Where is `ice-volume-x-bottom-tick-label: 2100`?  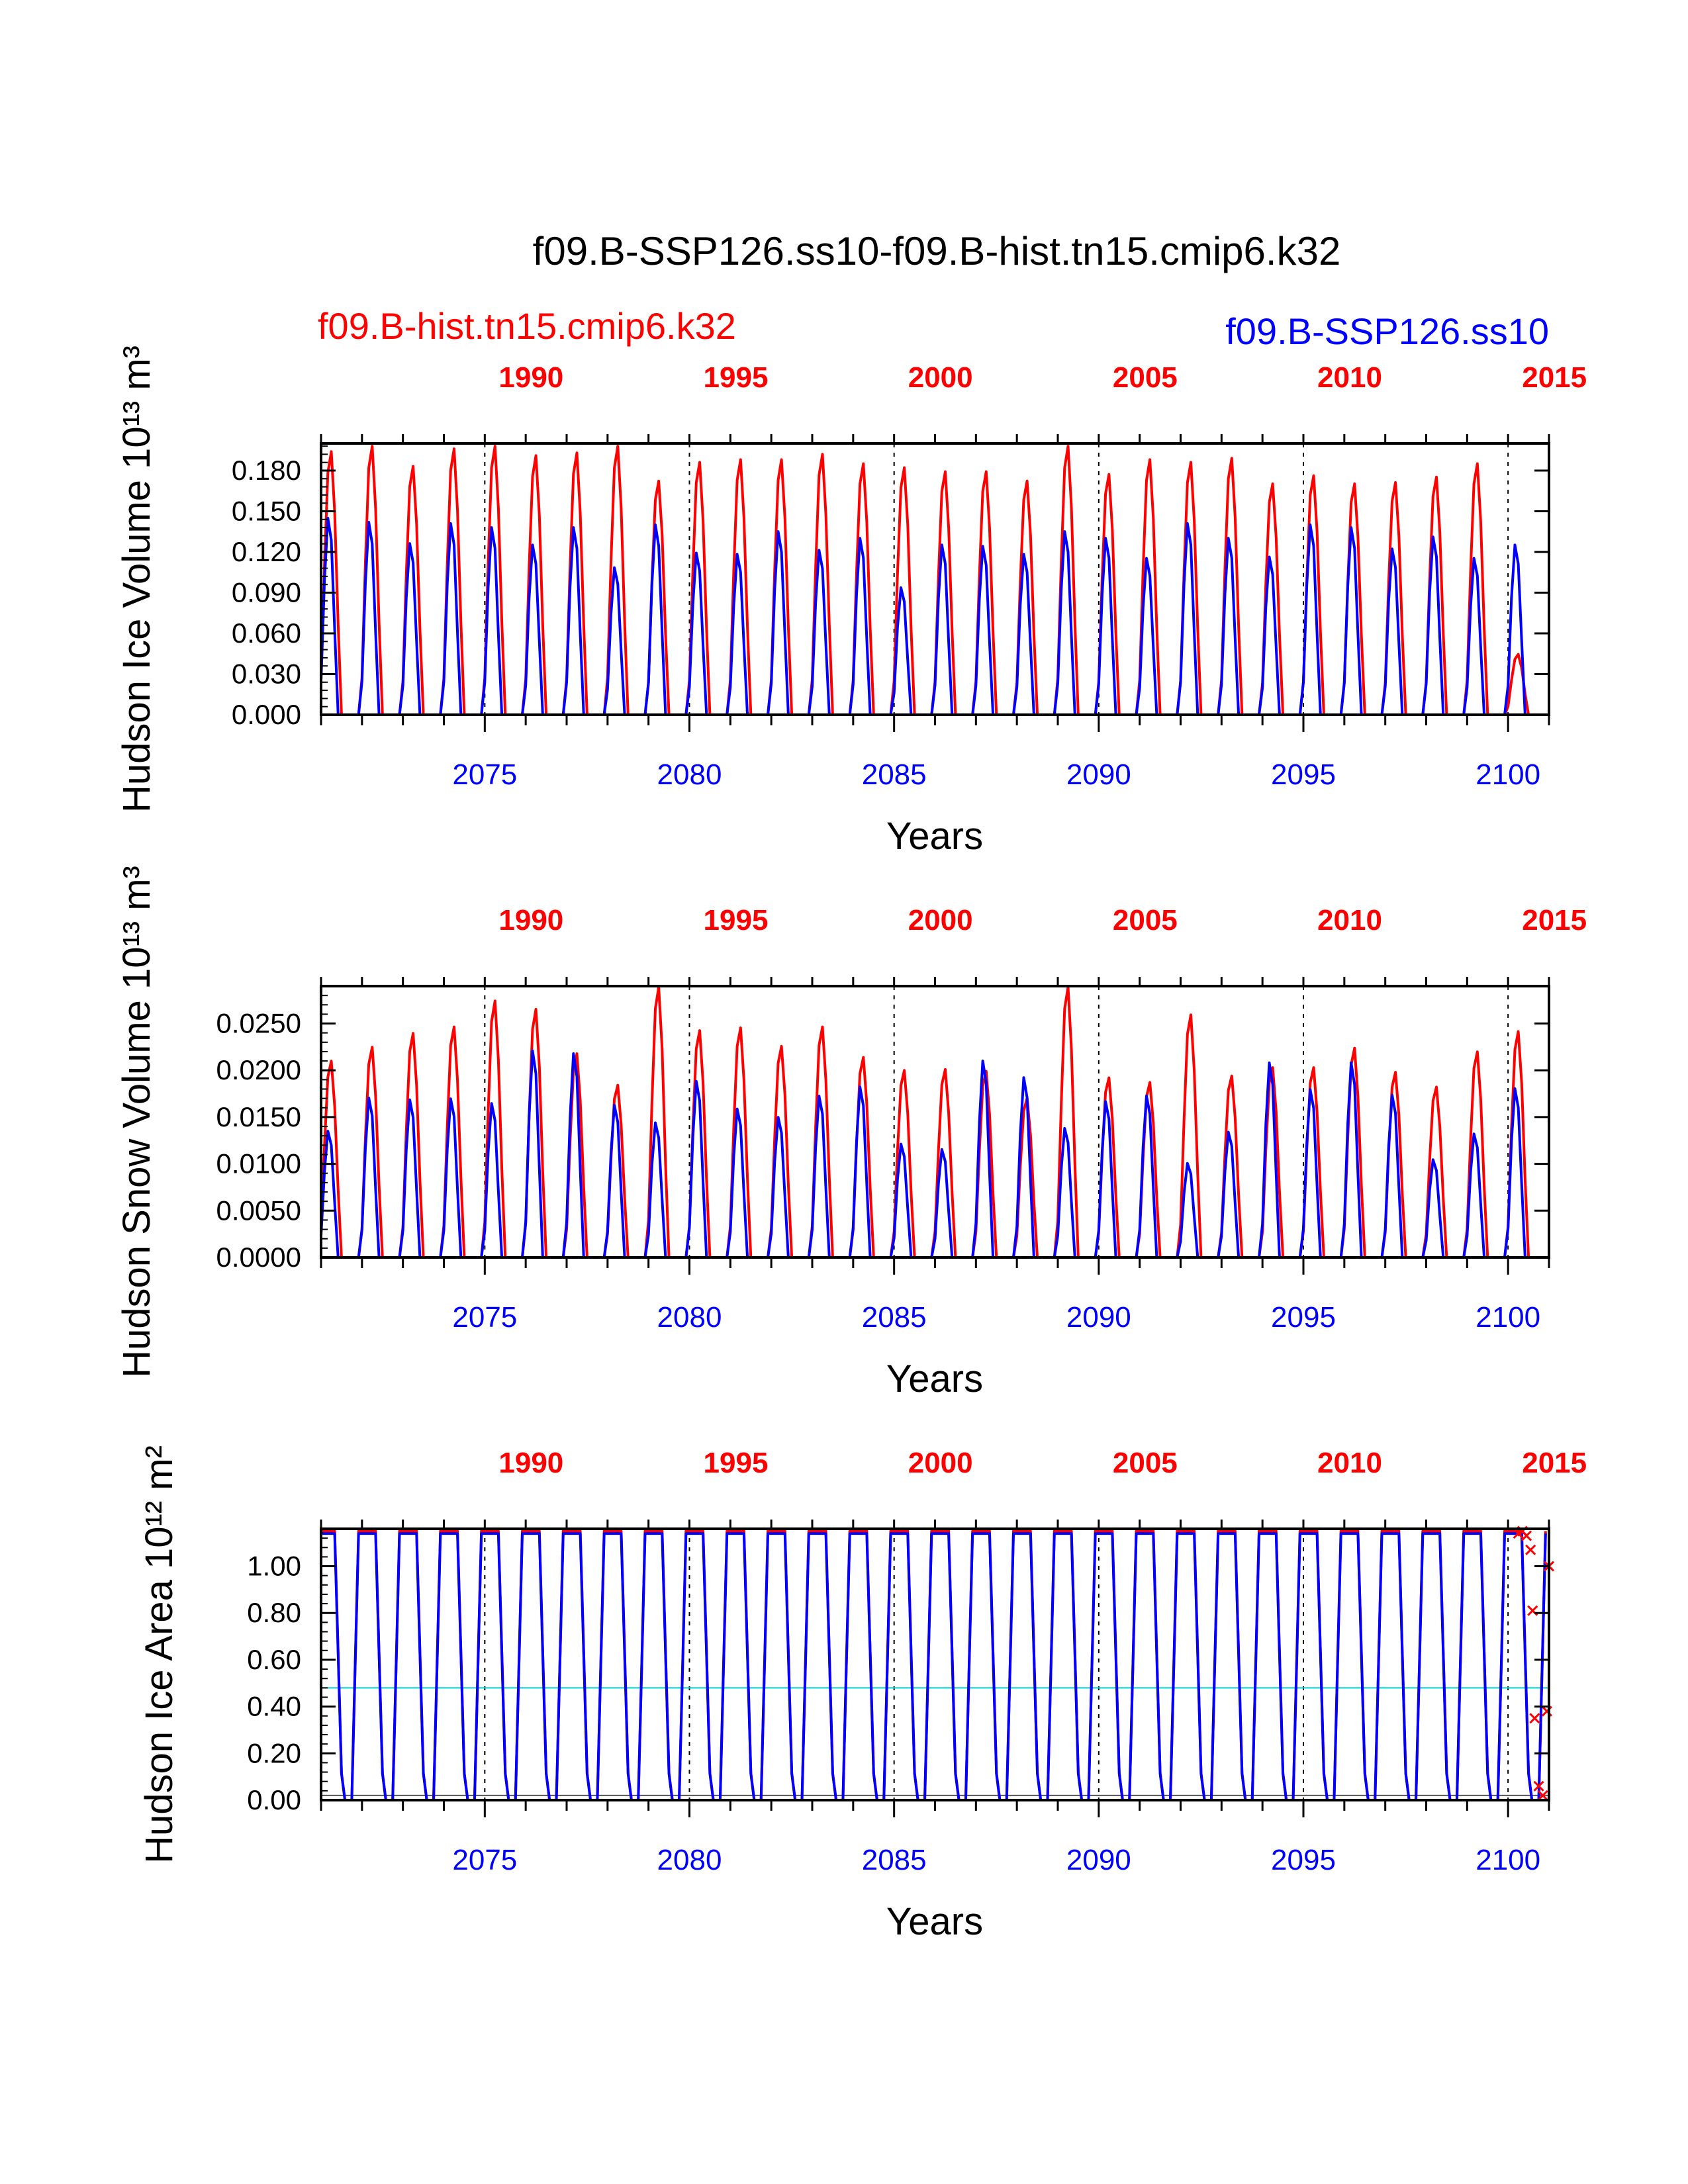 ice-volume-x-bottom-tick-label: 2100 is located at coordinates (1508, 775).